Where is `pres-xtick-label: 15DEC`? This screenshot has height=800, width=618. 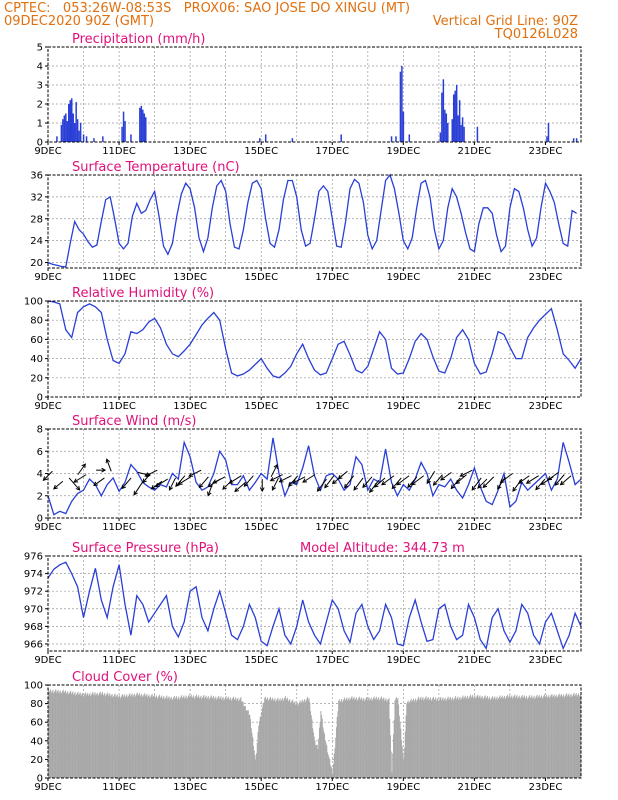 pres-xtick-label: 15DEC is located at coordinates (261, 660).